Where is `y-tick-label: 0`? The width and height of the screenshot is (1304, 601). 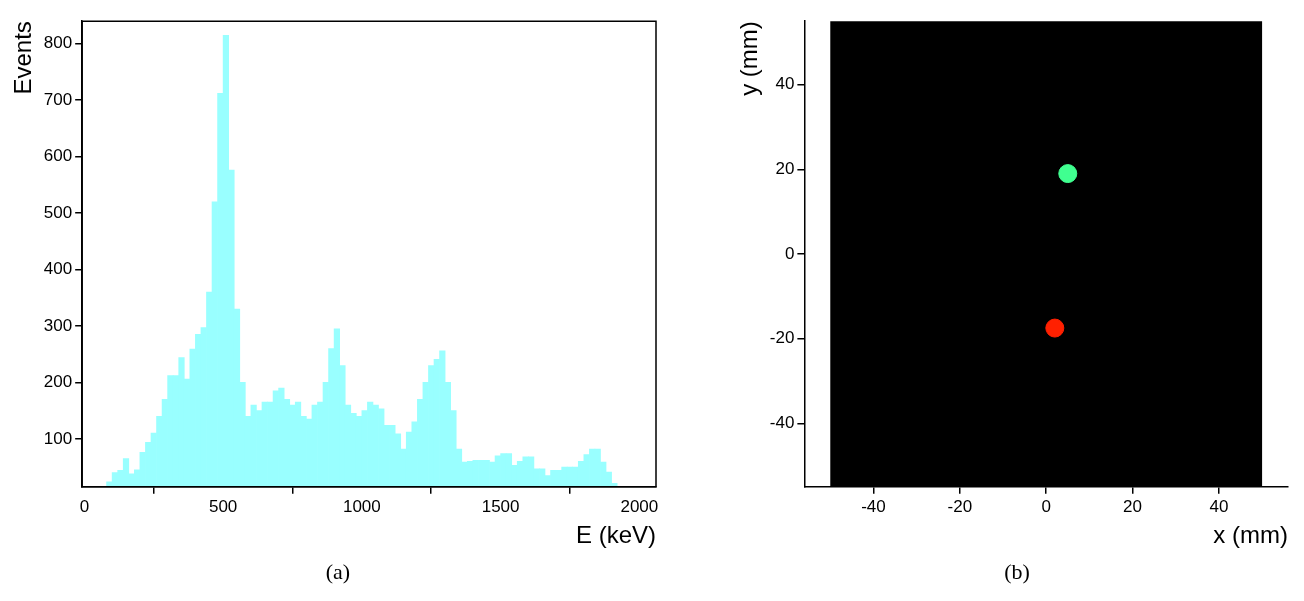 y-tick-label: 0 is located at coordinates (789, 253).